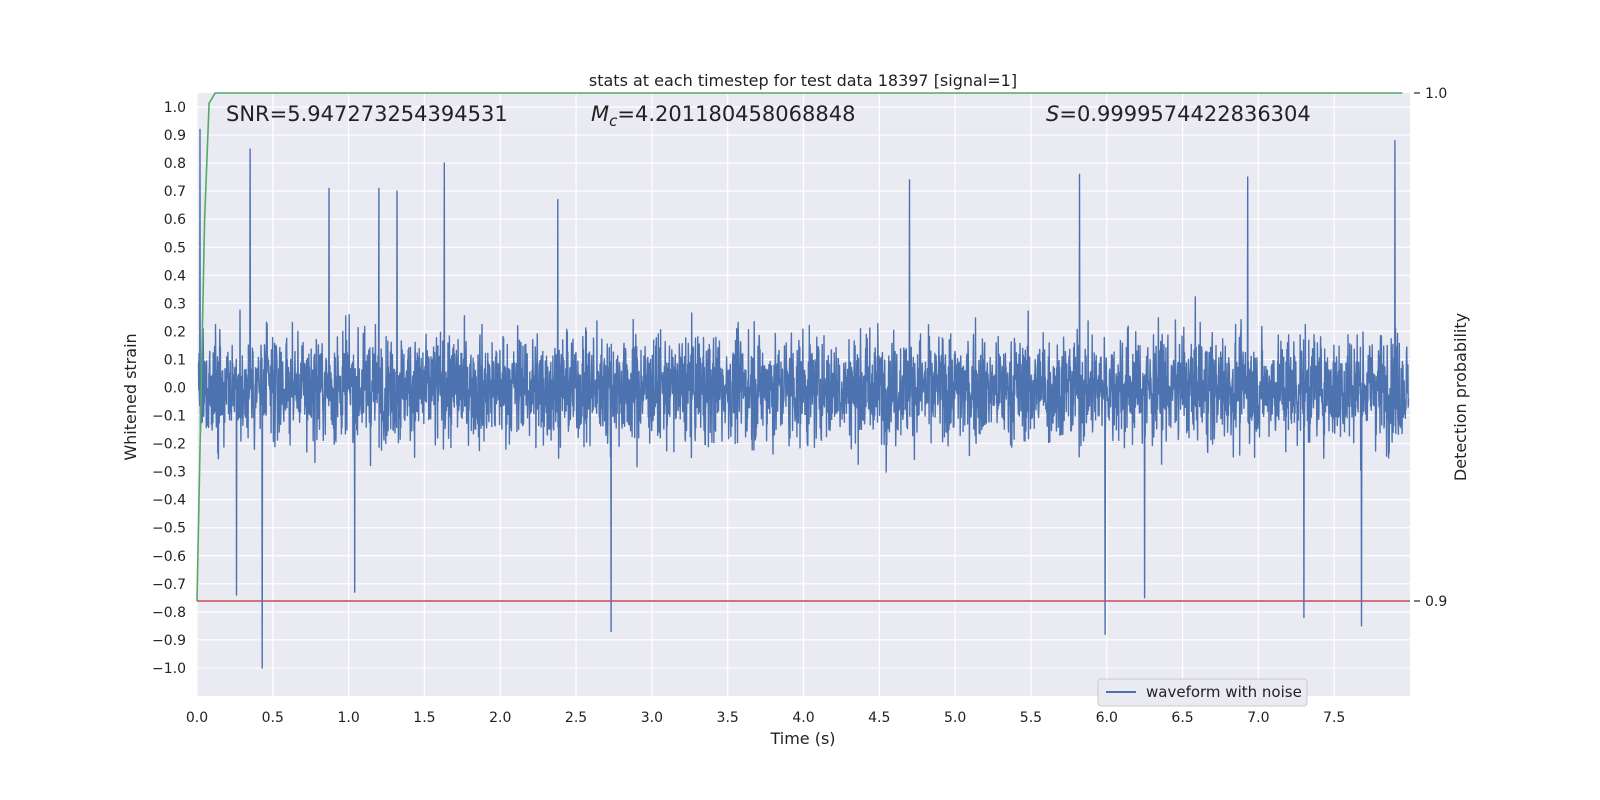 The image size is (1600, 800). What do you see at coordinates (728, 718) in the screenshot?
I see `x-tick-label: 3.5` at bounding box center [728, 718].